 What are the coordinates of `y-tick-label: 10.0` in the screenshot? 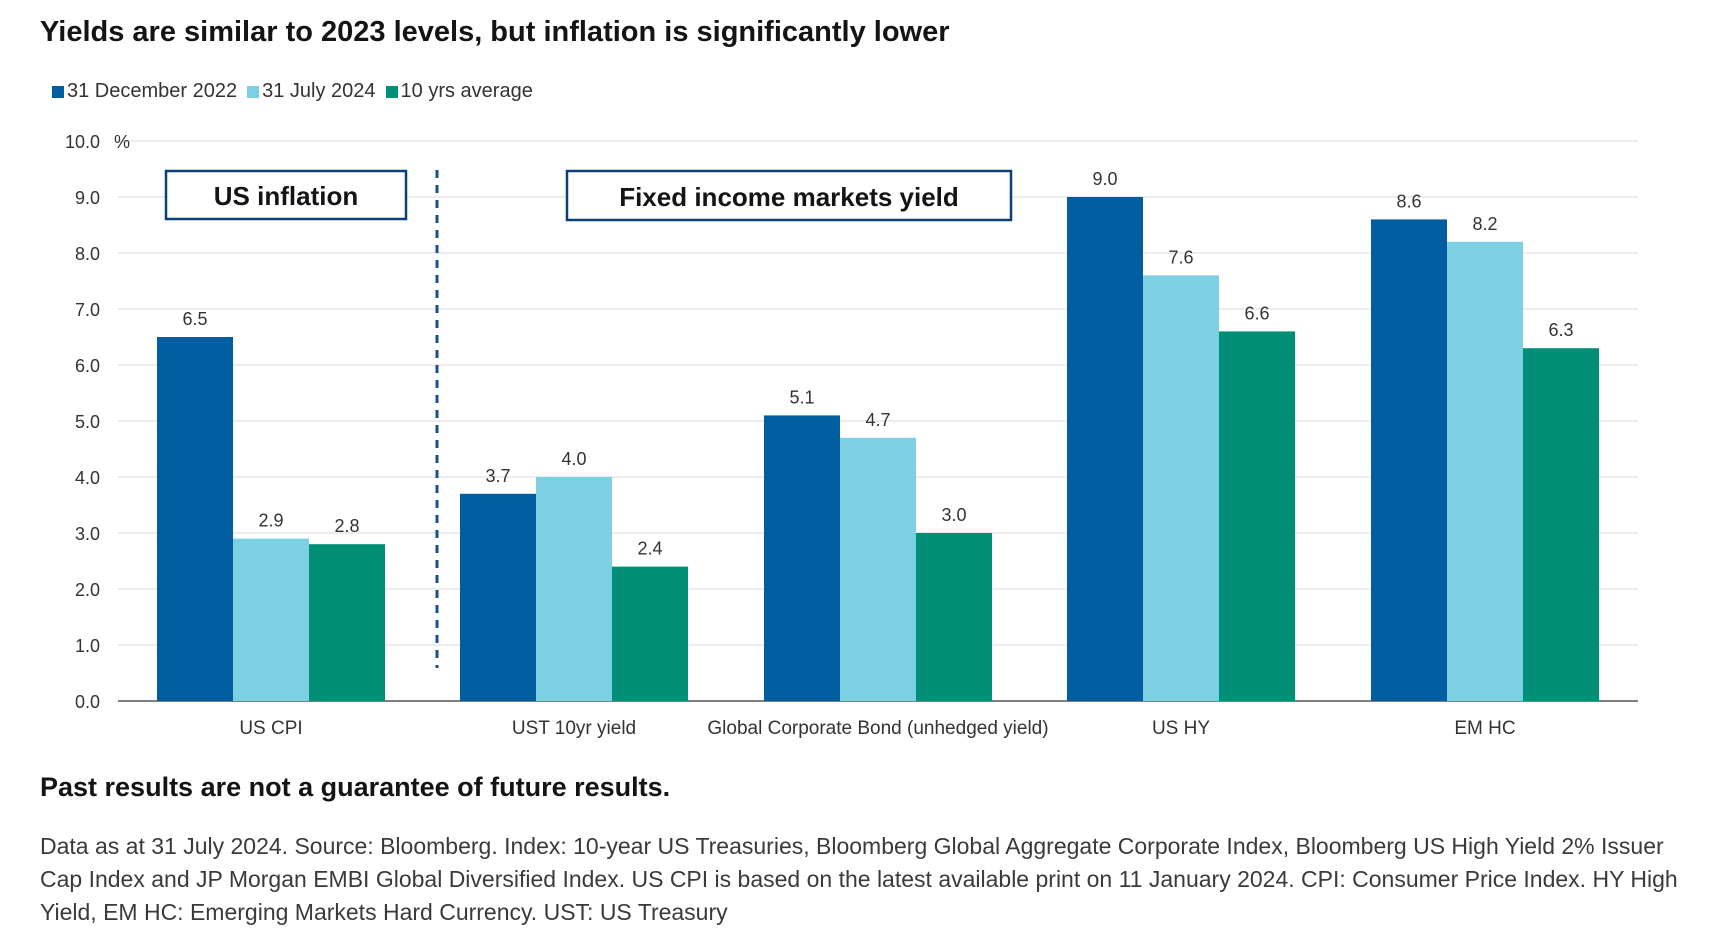 It's located at (82, 142).